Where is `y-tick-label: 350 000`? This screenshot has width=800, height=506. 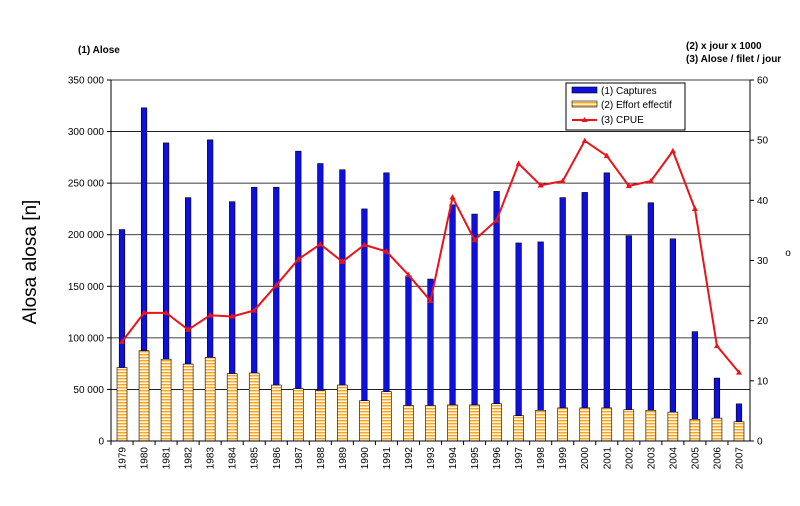 y-tick-label: 350 000 is located at coordinates (86, 81).